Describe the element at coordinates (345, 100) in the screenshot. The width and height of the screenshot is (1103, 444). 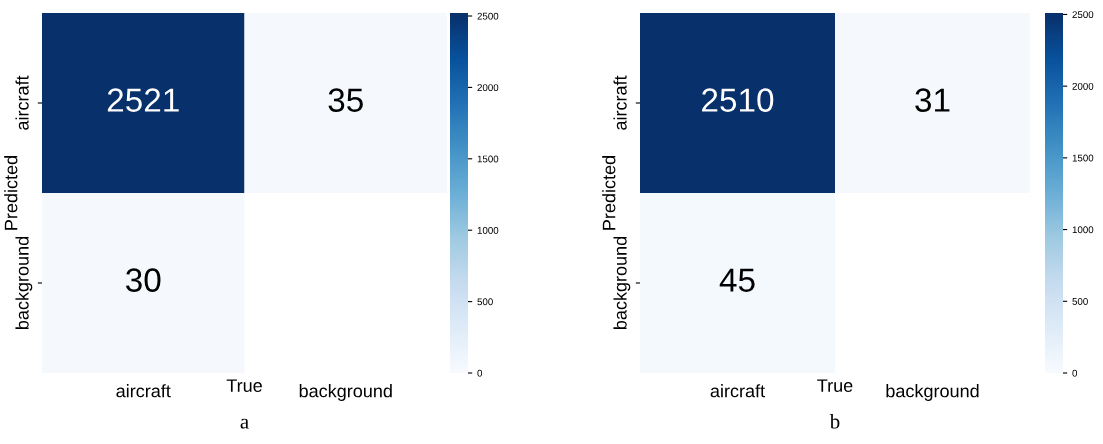
I see `data-label: 35` at that location.